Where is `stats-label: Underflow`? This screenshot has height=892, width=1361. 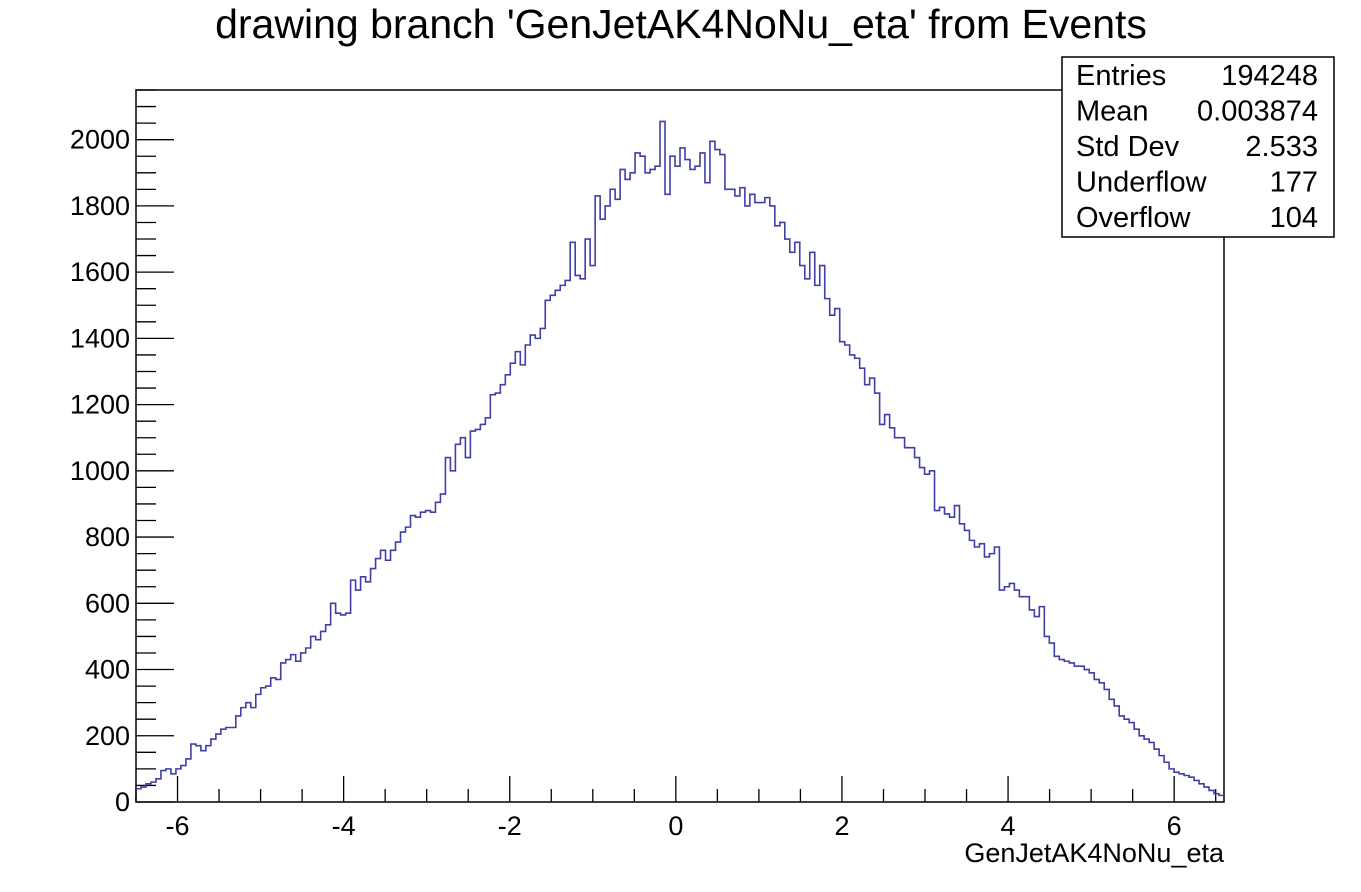
stats-label: Underflow is located at coordinates (1142, 183).